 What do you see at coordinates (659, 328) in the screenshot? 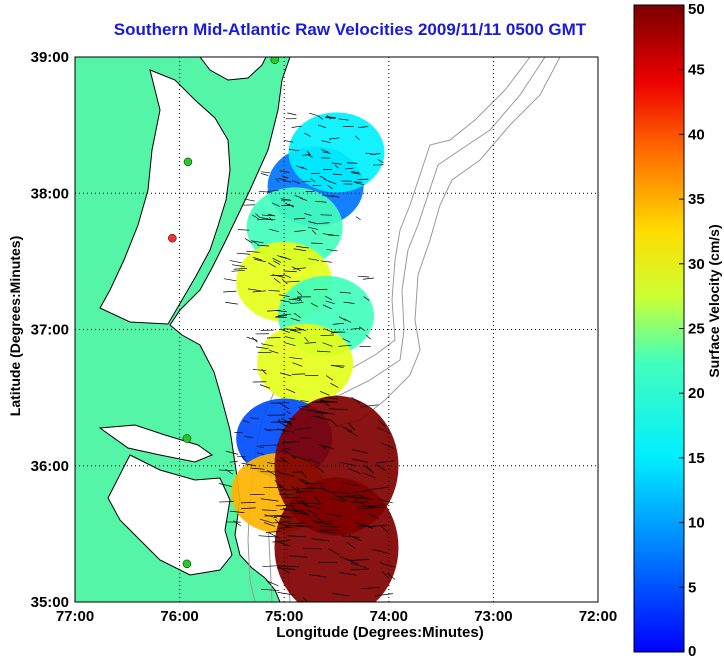
I see `colorbar` at bounding box center [659, 328].